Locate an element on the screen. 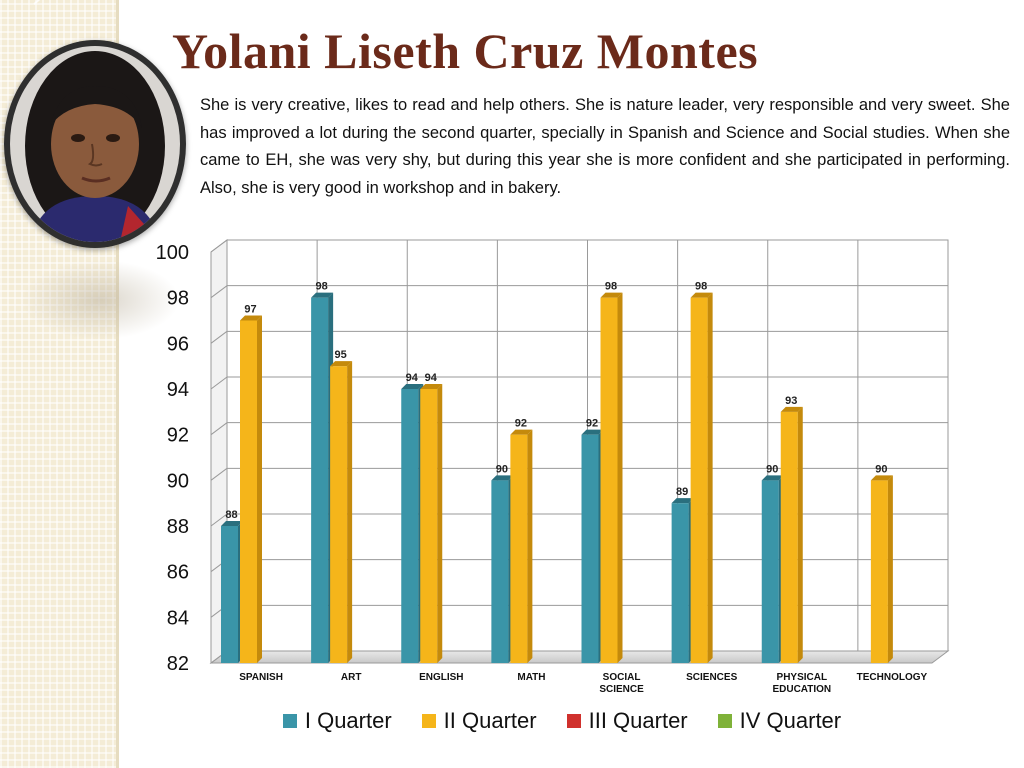 The height and width of the screenshot is (768, 1024). x-tick-label-line: ENGLISH is located at coordinates (441, 677).